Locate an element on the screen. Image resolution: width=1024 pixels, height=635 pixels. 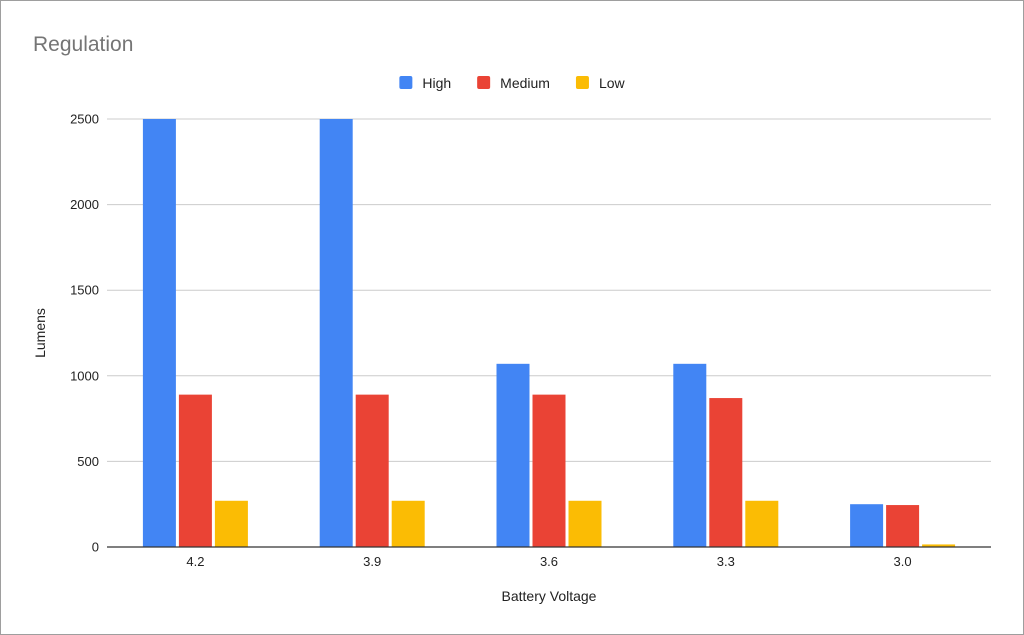
legend-label: Medium is located at coordinates (525, 83).